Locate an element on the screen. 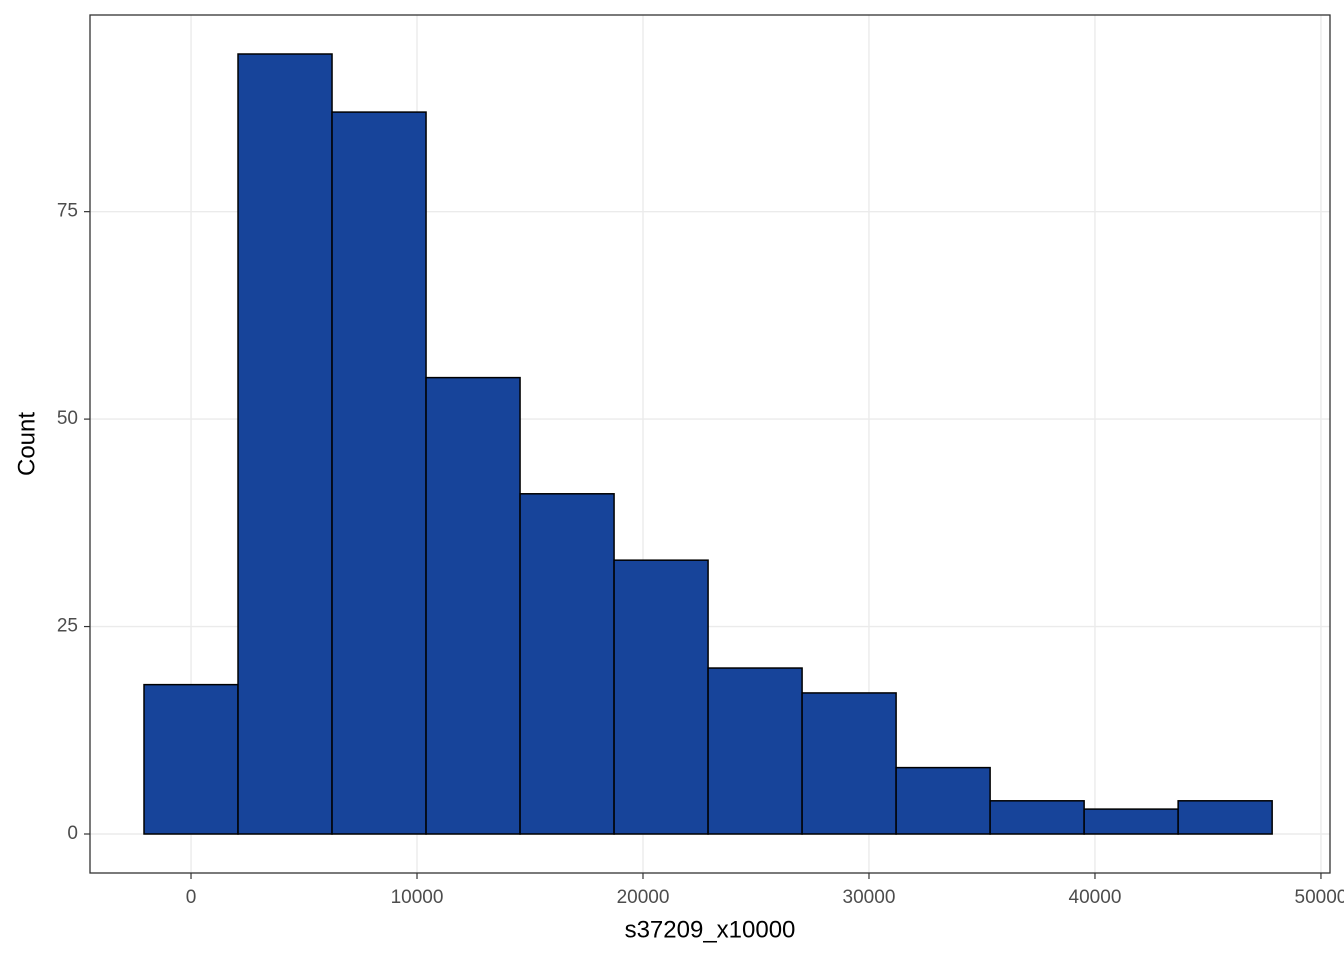 Image resolution: width=1344 pixels, height=965 pixels. x-tick-label: 20000 is located at coordinates (643, 897).